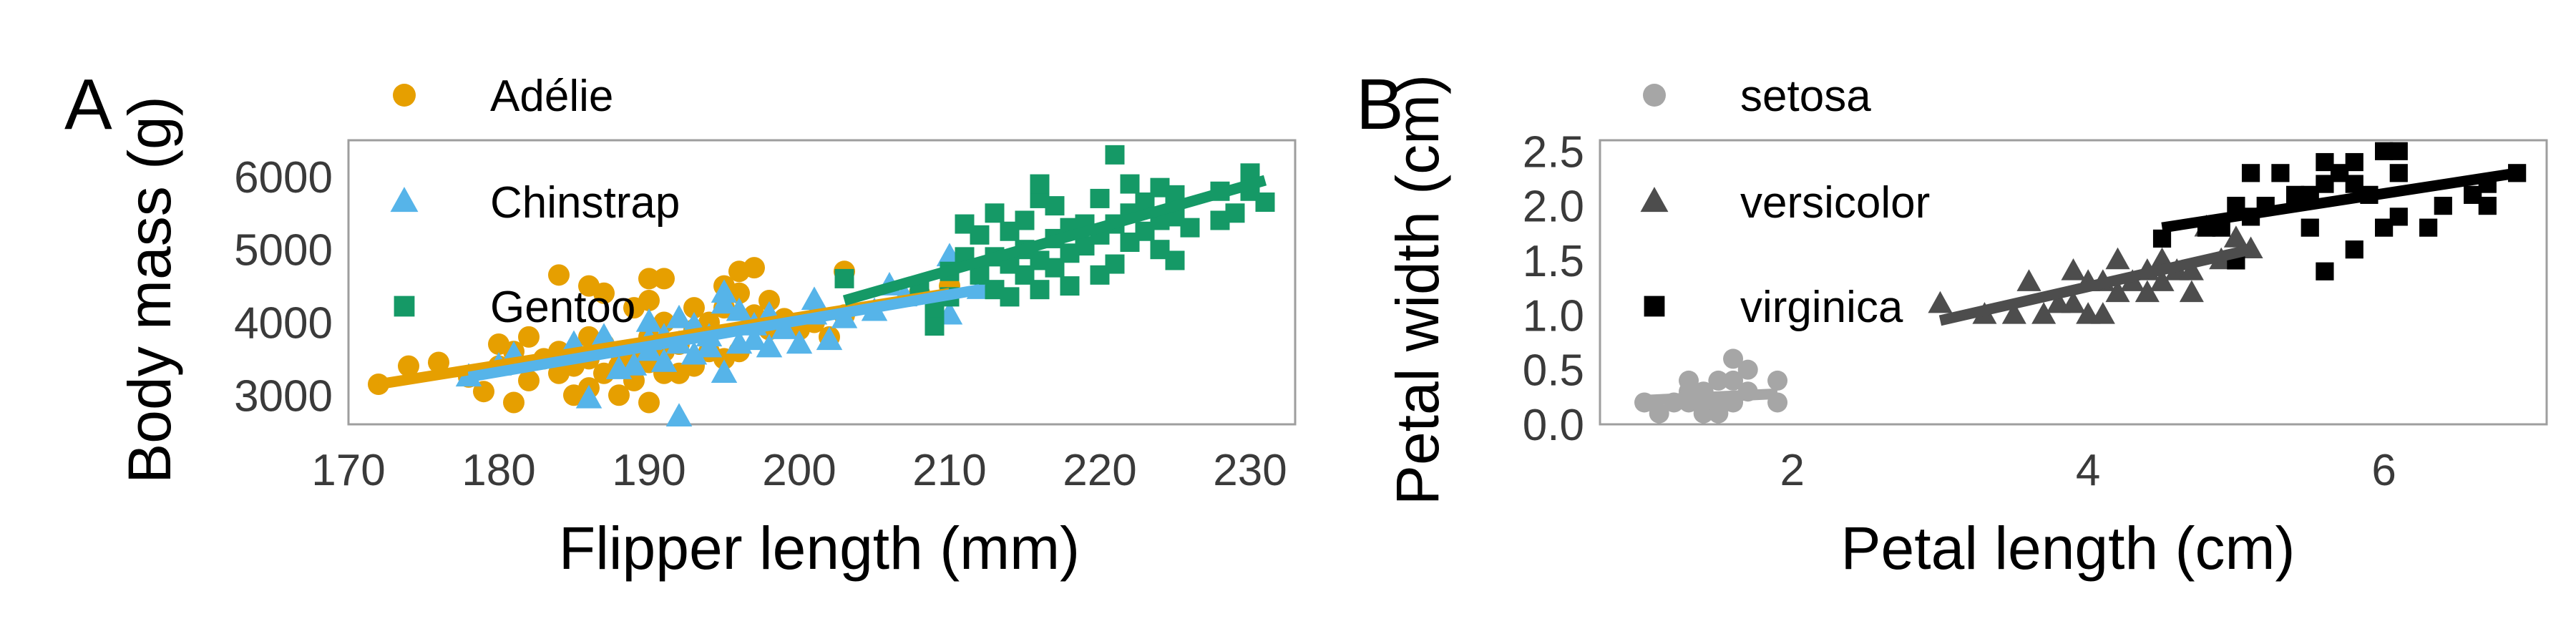  I want to click on panel-a-x-tick-label: 230, so click(1250, 470).